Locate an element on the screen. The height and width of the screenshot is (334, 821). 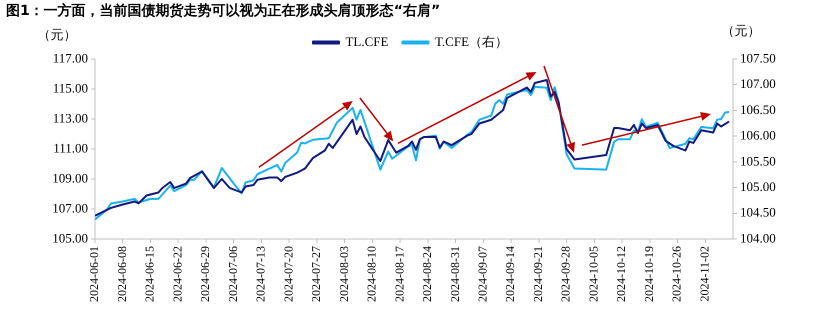
y-tick-label: 109.00 is located at coordinates (70, 178).